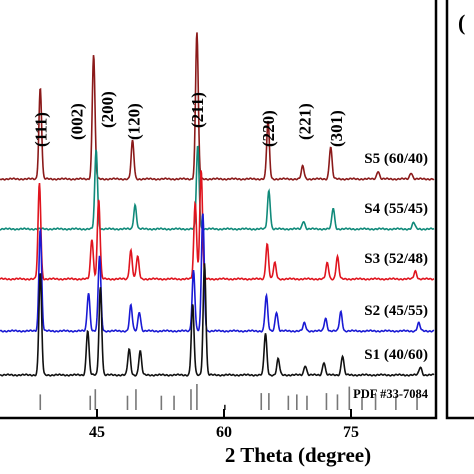 The width and height of the screenshot is (474, 474). What do you see at coordinates (97, 432) in the screenshot?
I see `x-tick-label: 45` at bounding box center [97, 432].